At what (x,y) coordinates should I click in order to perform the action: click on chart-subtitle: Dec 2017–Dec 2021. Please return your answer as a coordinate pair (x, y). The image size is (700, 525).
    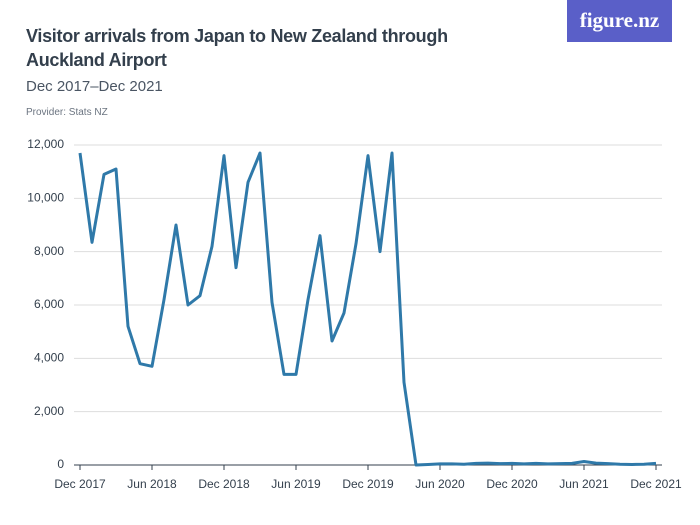
    Looking at the image, I should click on (94, 86).